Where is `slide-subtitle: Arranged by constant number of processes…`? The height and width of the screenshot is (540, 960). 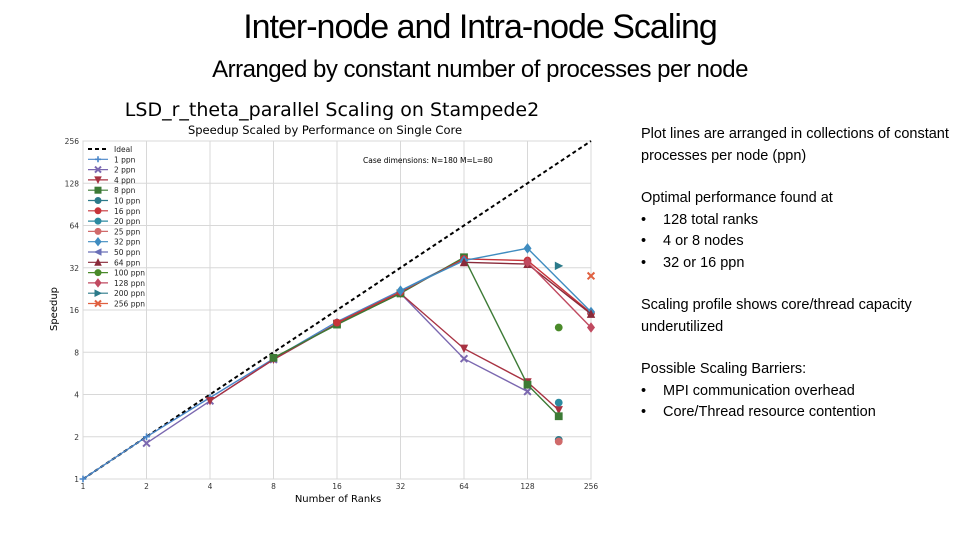
slide-subtitle: Arranged by constant number of processes… is located at coordinates (480, 69).